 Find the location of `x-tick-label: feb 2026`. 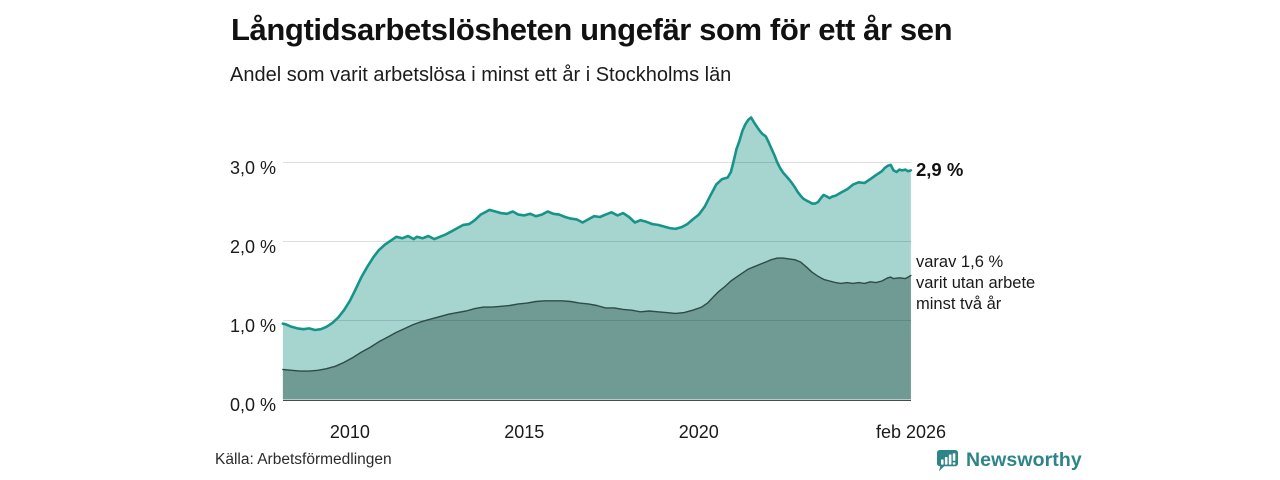

x-tick-label: feb 2026 is located at coordinates (911, 432).